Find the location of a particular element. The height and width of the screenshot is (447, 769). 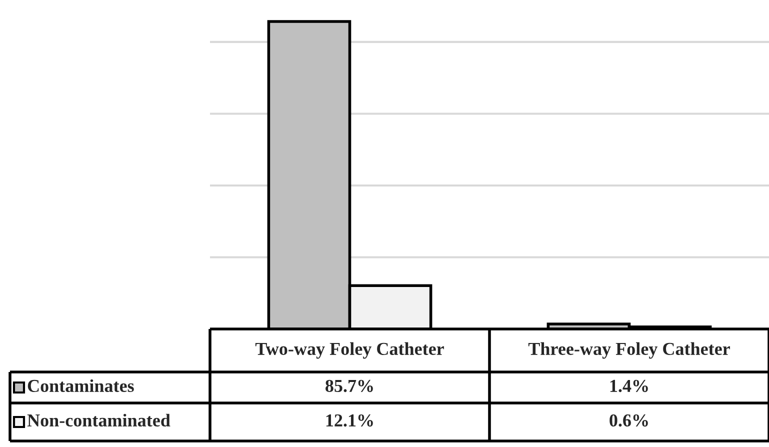

data-label: 1.4% is located at coordinates (629, 386).